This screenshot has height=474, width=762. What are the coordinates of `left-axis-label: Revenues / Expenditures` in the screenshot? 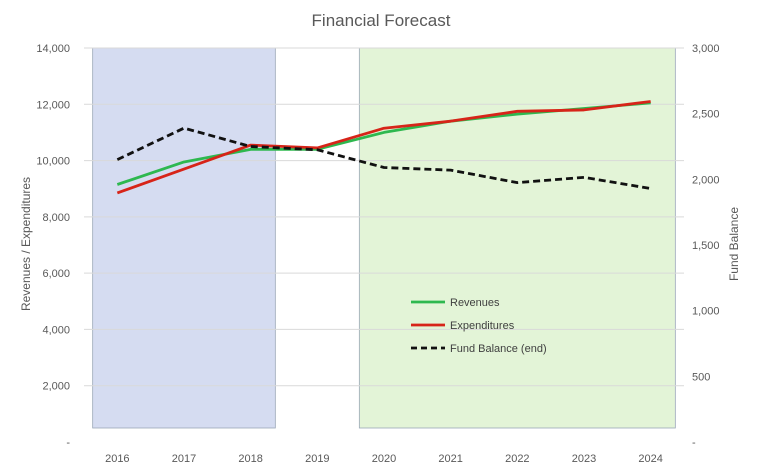 It's located at (26, 244).